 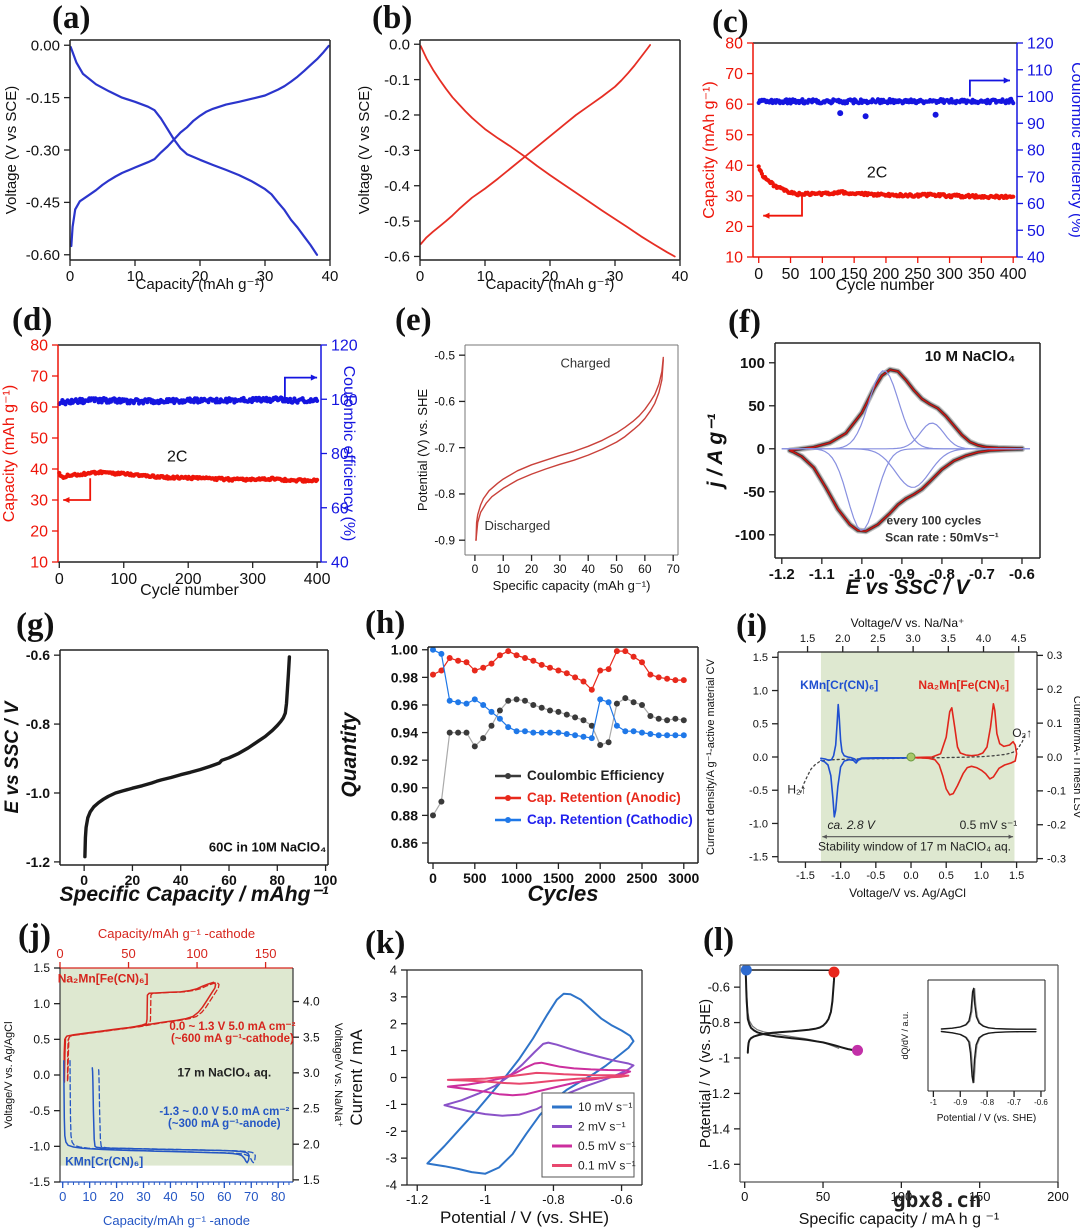 I want to click on svg-text: Capacity (mAh g⁻¹), so click(x=200, y=284).